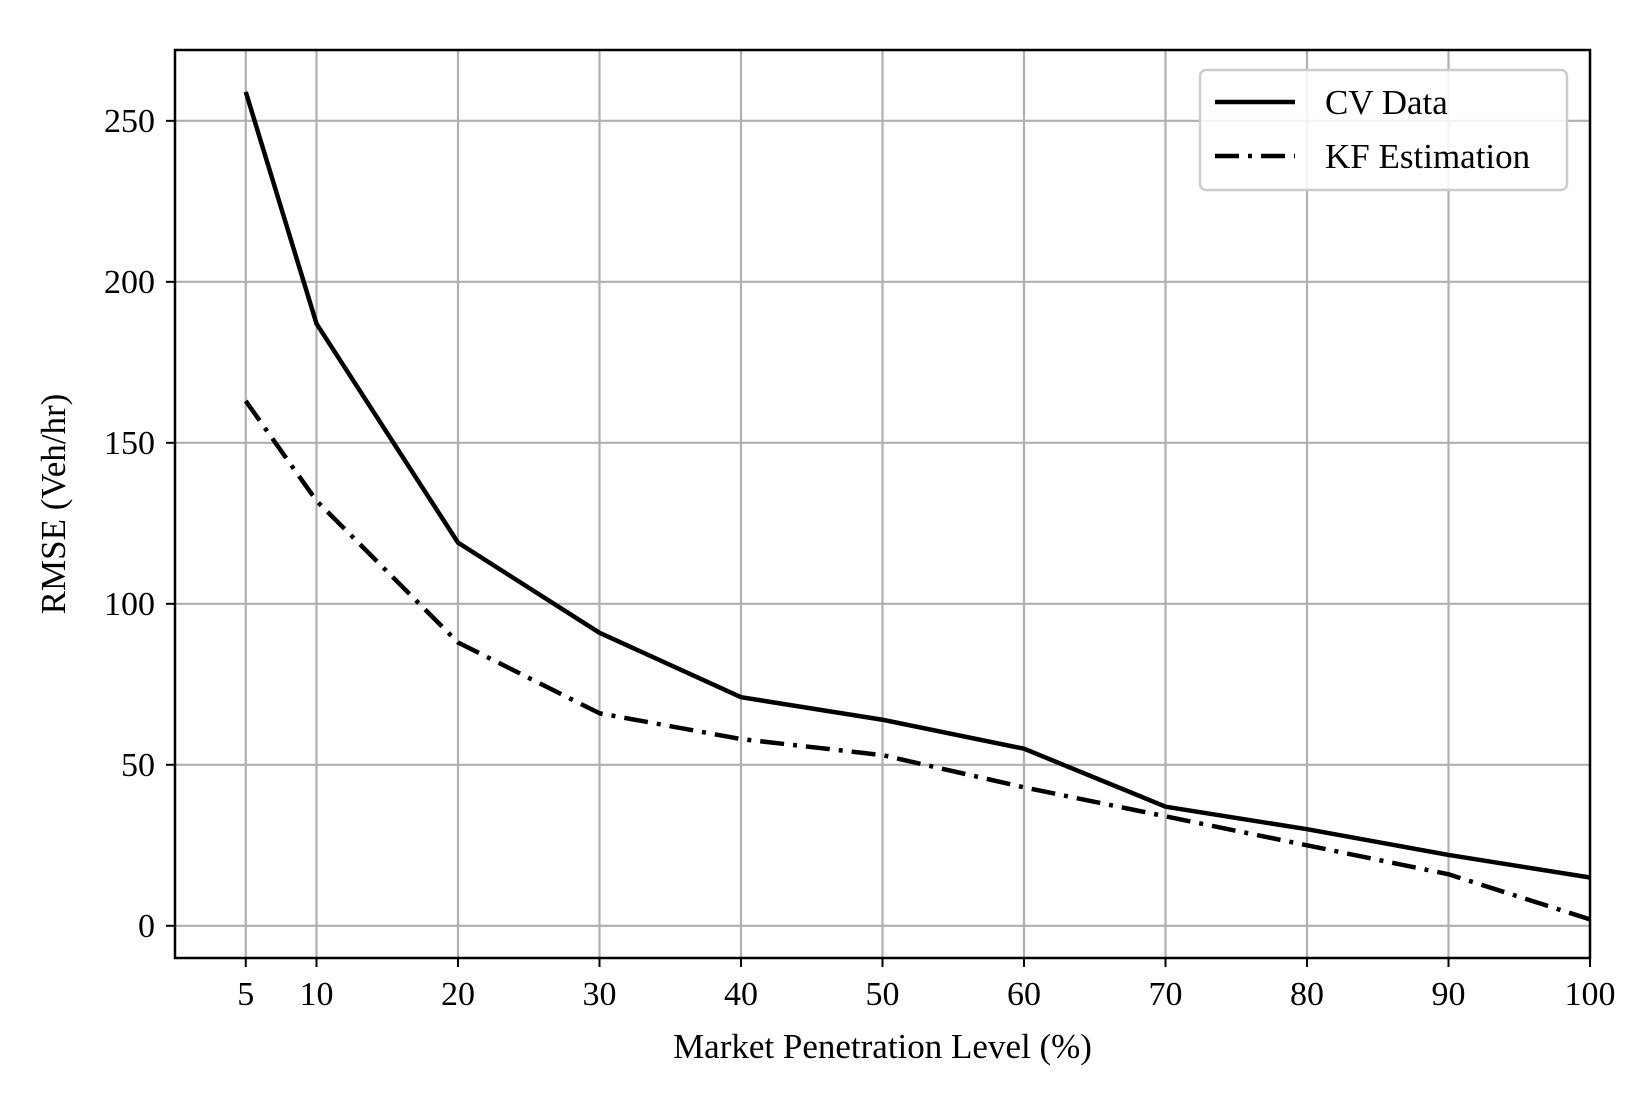 The height and width of the screenshot is (1106, 1635). Describe the element at coordinates (1383, 130) in the screenshot. I see `legend: CV Data KF Estimation` at that location.